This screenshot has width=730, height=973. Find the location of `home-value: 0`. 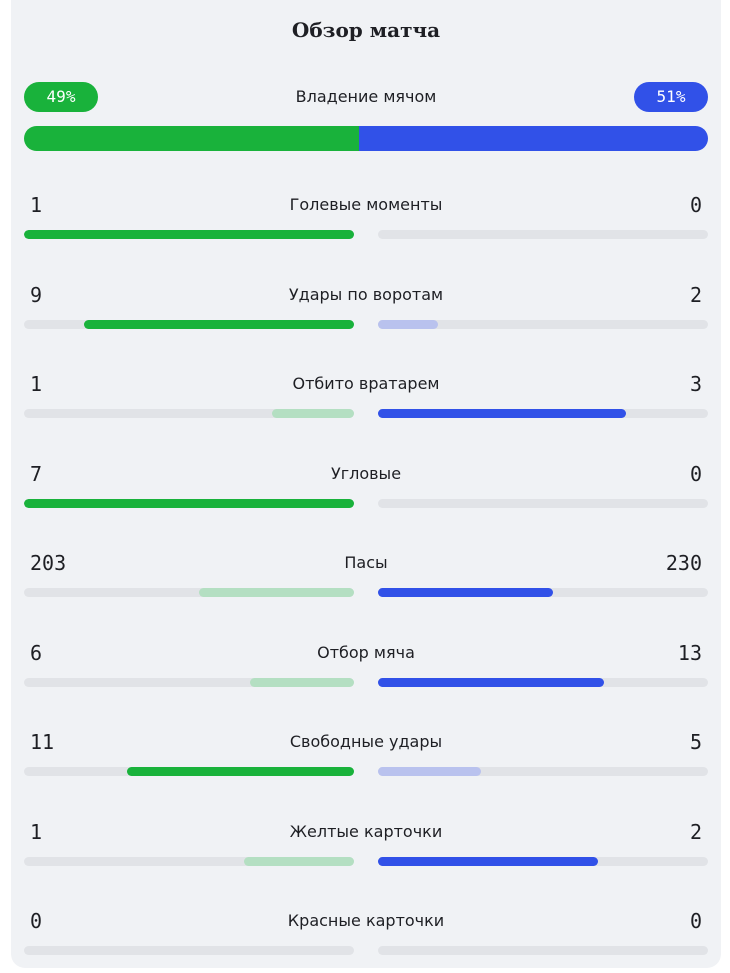

home-value: 0 is located at coordinates (36, 921).